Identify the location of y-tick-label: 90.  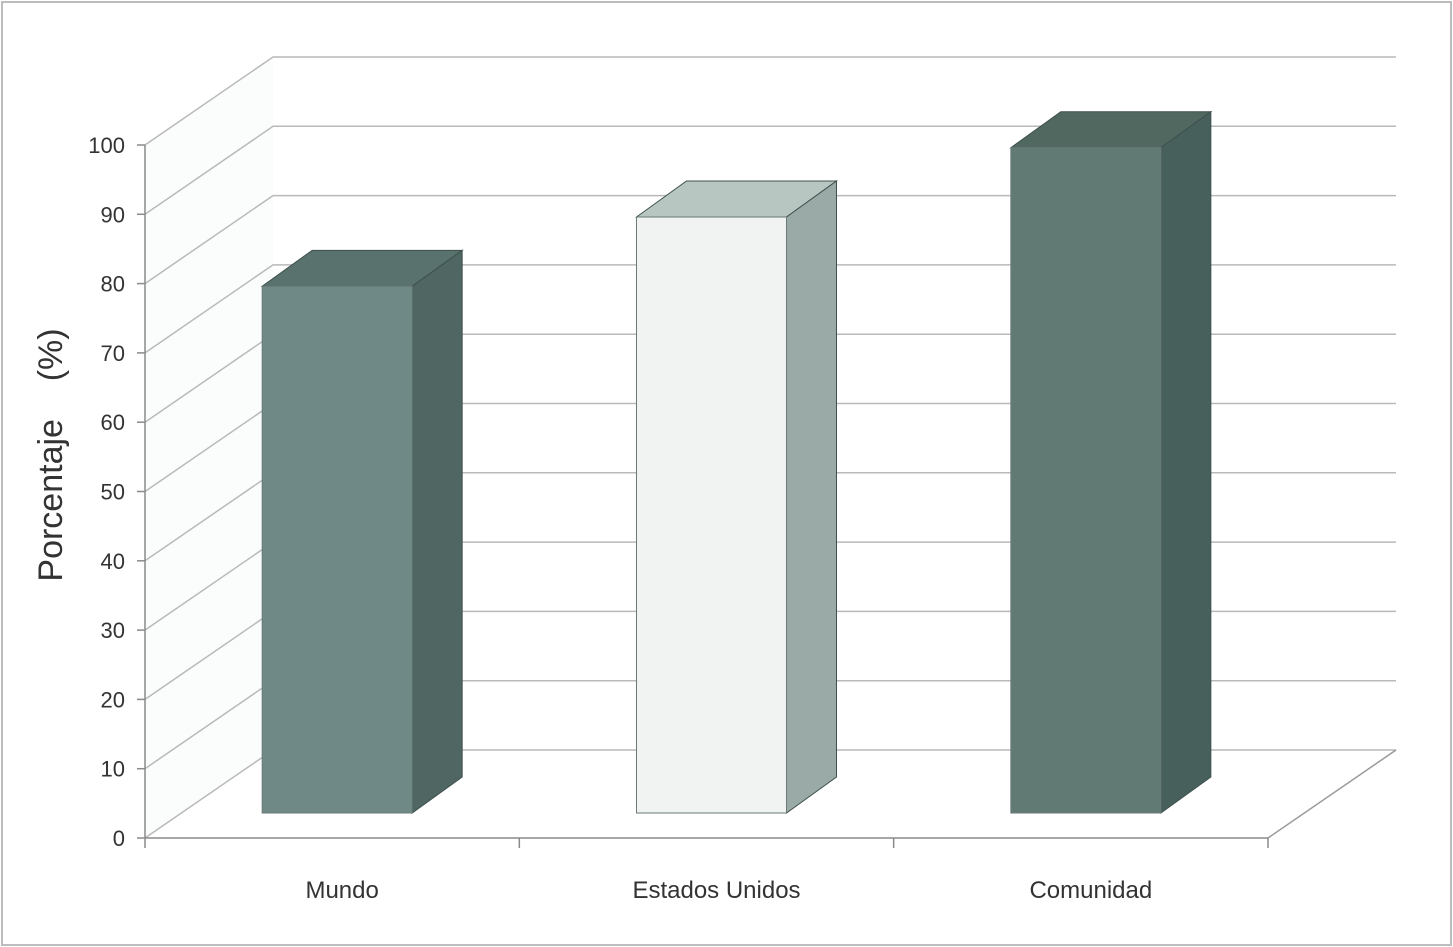
(113, 214).